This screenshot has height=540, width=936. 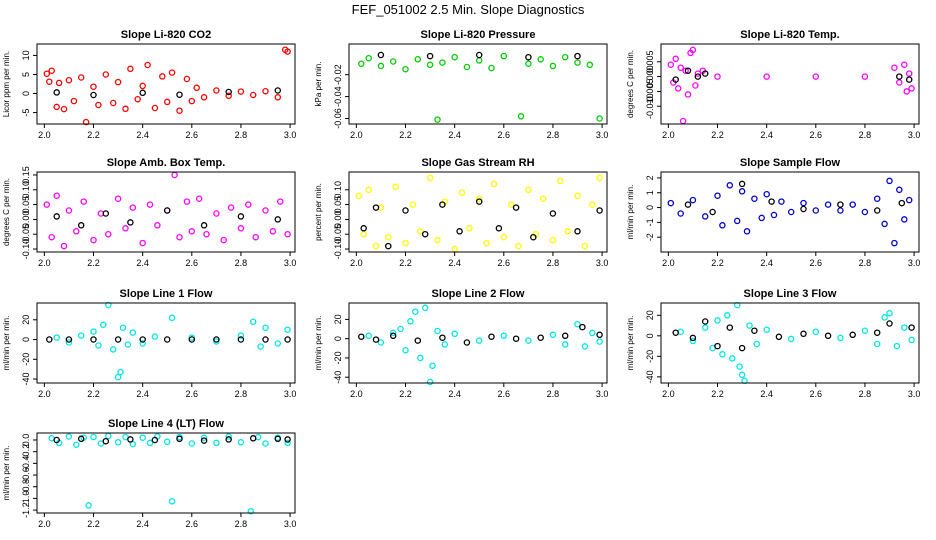 I want to click on x-tick-label: 2.2, so click(x=405, y=263).